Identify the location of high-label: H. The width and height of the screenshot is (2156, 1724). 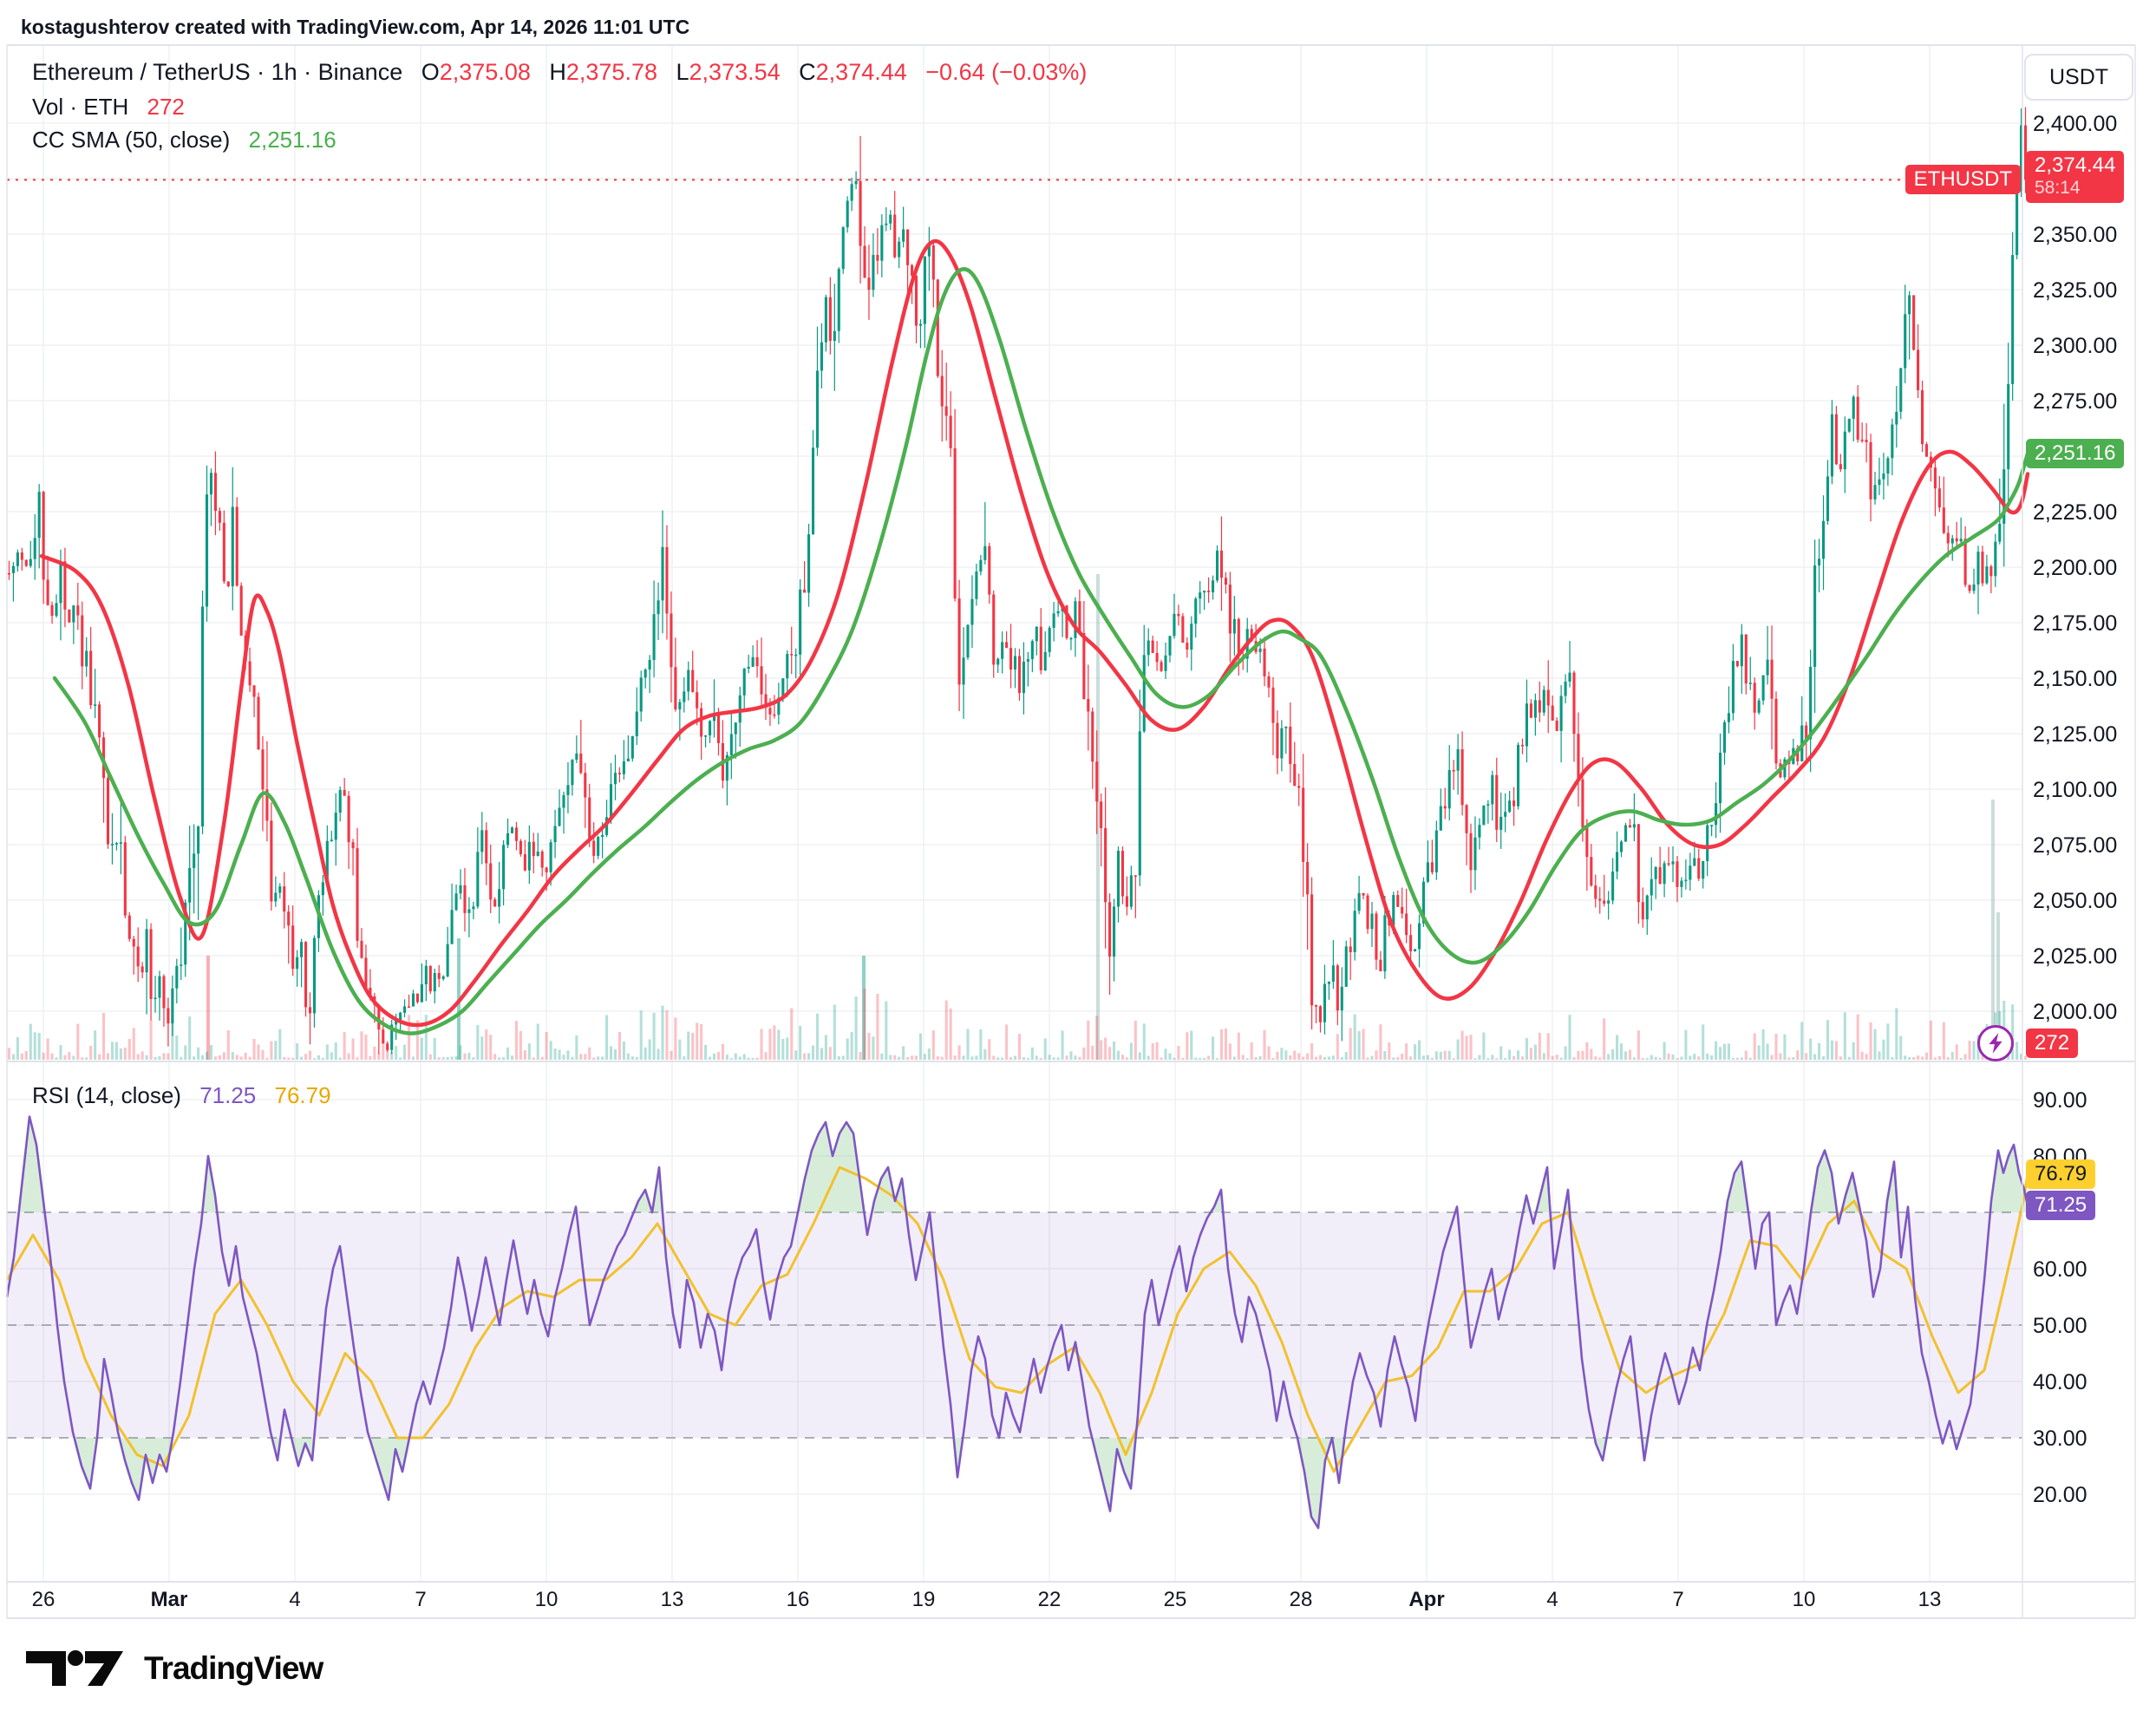
(557, 72).